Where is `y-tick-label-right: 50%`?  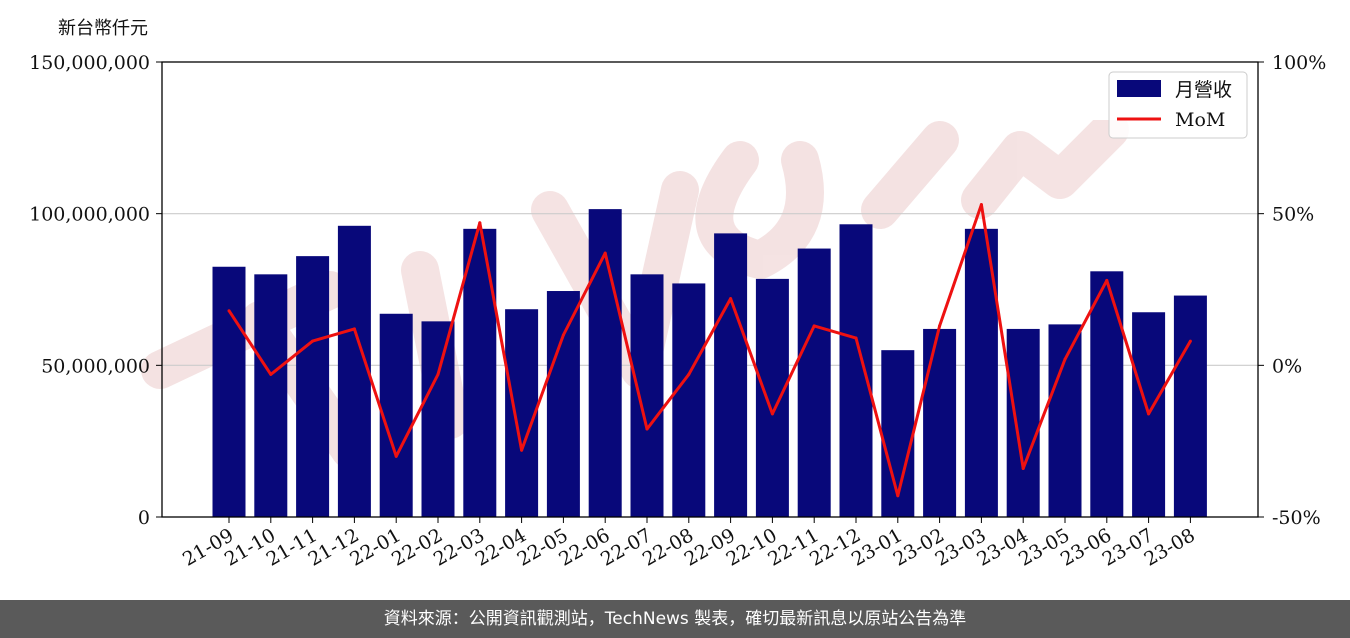
y-tick-label-right: 50% is located at coordinates (1293, 215).